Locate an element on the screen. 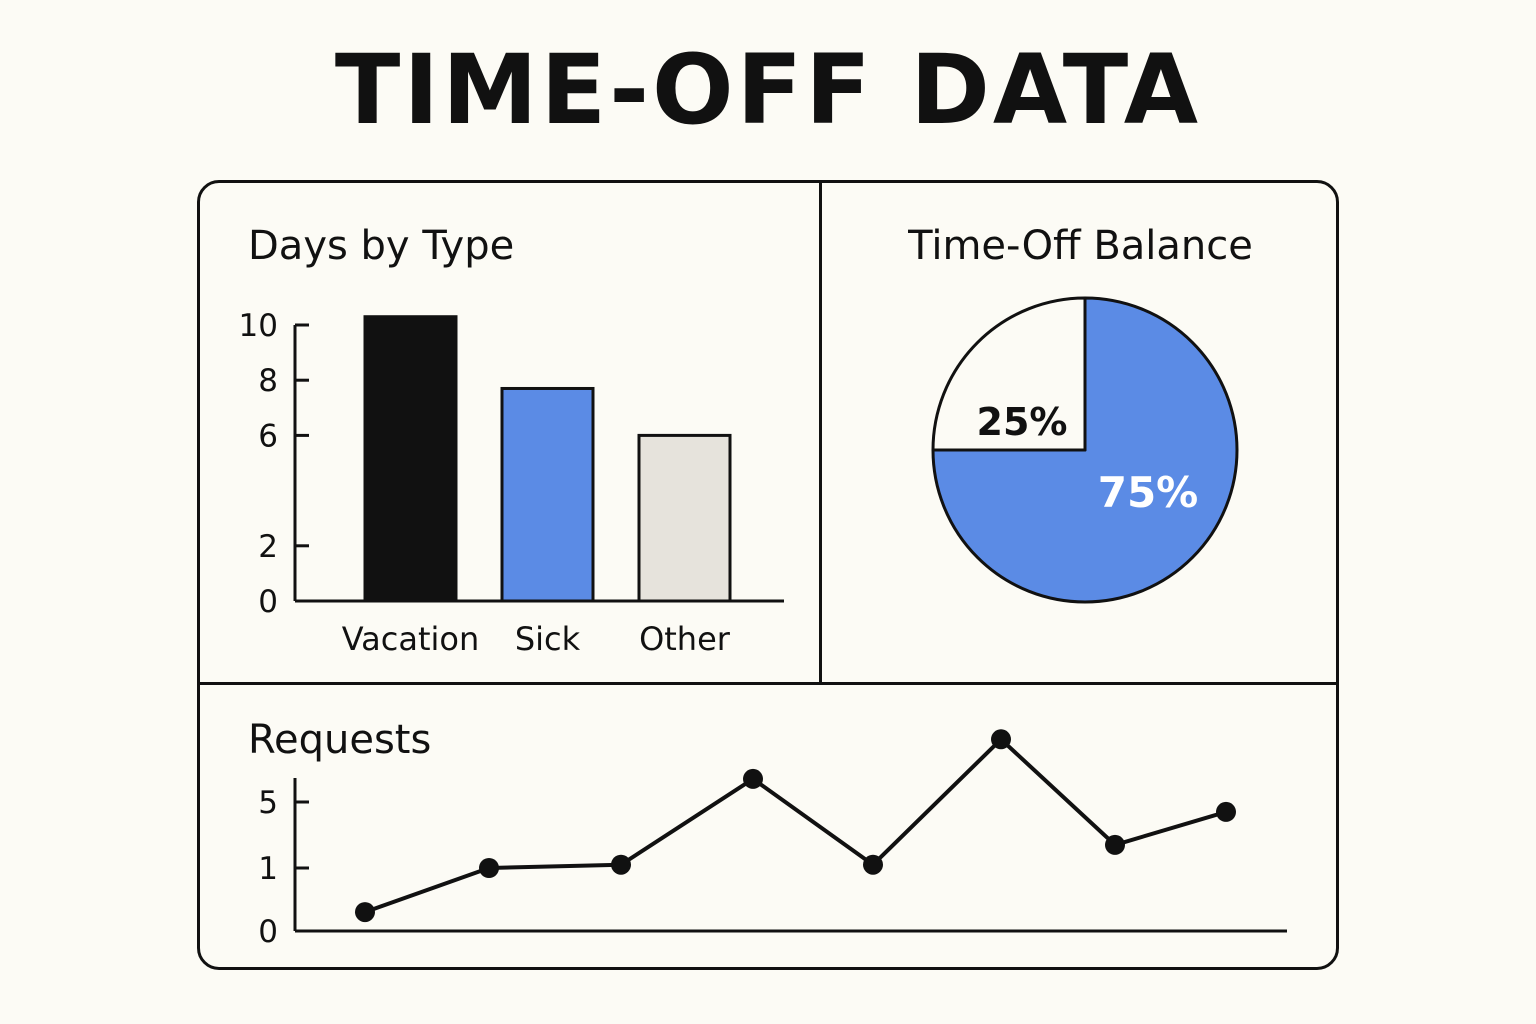 Image resolution: width=1536 pixels, height=1024 pixels. bar-y-tick-label: 0 is located at coordinates (268, 602).